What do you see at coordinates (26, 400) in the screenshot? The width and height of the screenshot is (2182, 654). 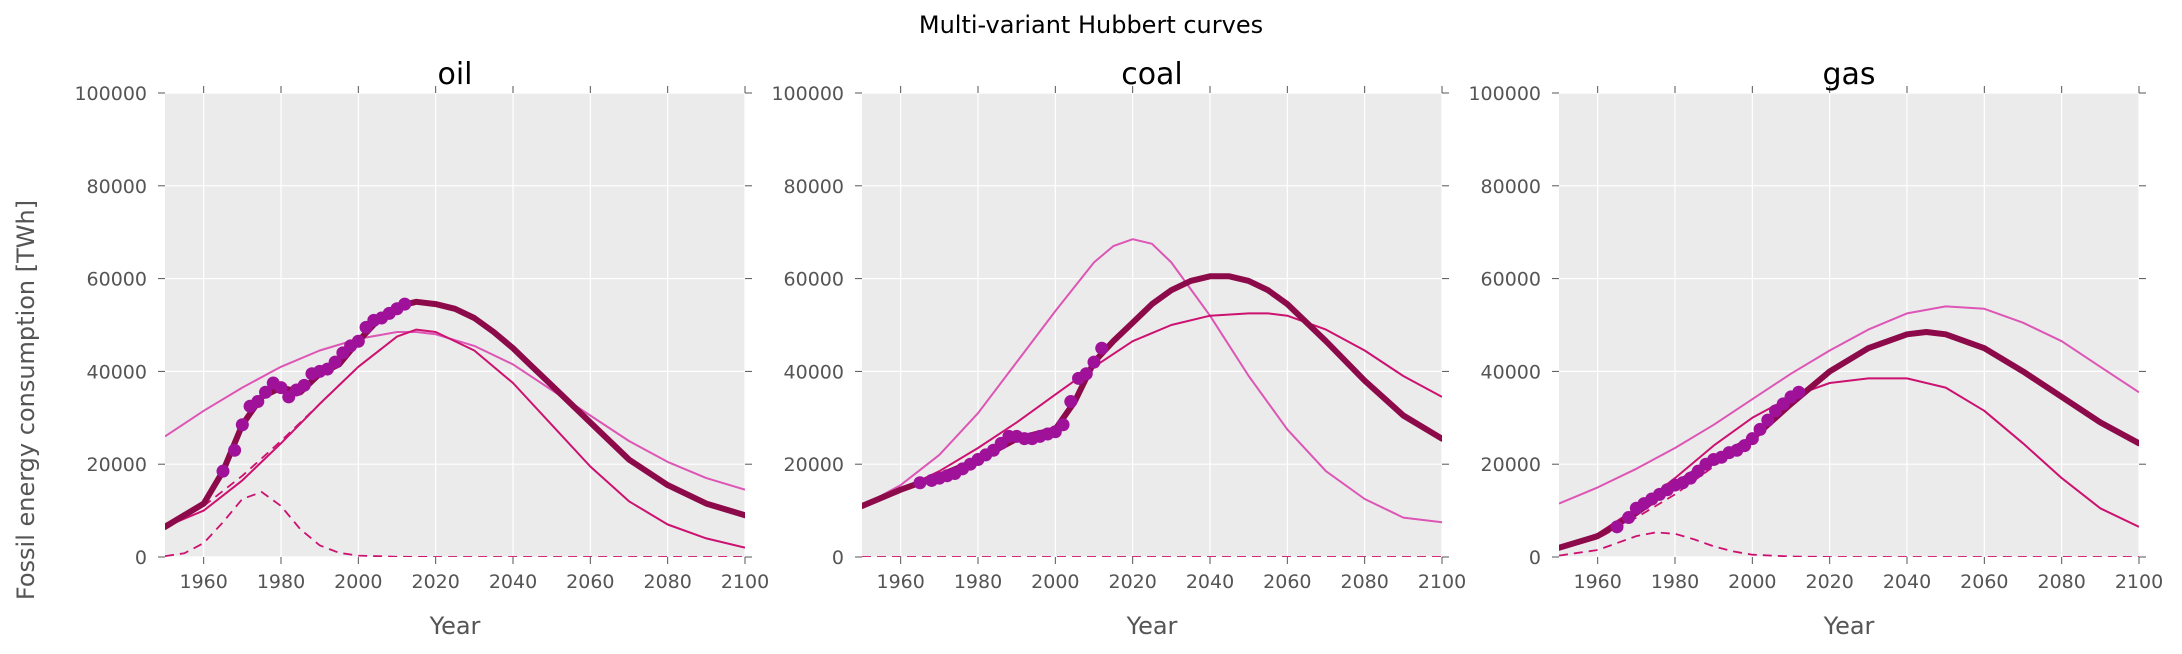 I see `y-axis-label: Fossil energy consumption [TWh]` at bounding box center [26, 400].